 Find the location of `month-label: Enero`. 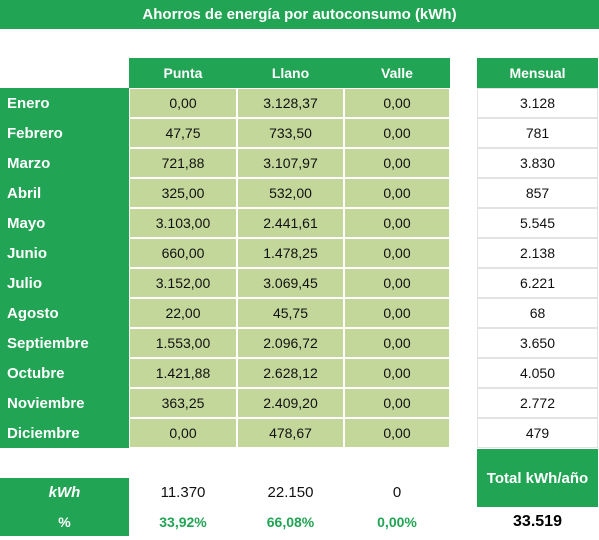

month-label: Enero is located at coordinates (64, 103).